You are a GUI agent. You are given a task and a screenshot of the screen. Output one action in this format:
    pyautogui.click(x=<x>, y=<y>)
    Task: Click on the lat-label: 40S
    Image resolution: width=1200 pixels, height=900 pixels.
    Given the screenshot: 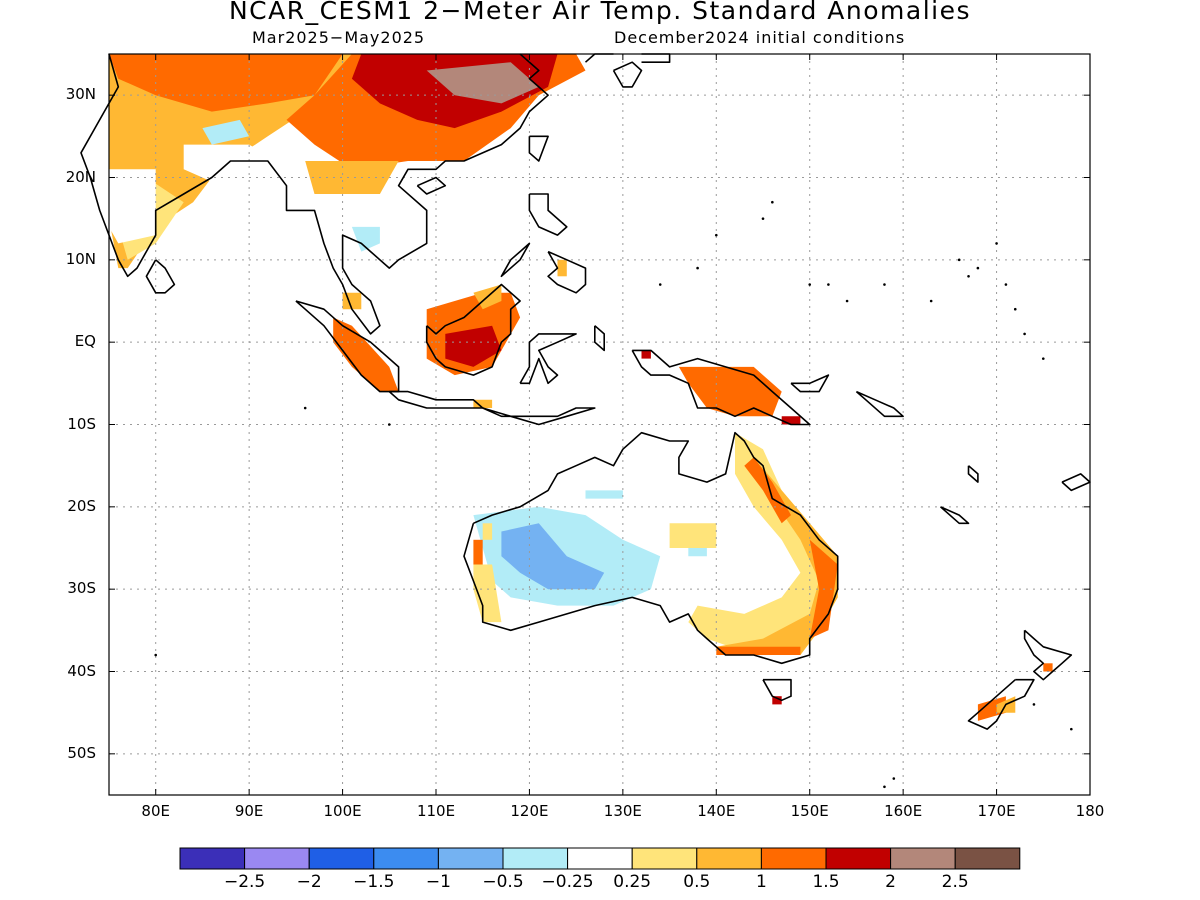 What is the action you would take?
    pyautogui.click(x=81, y=670)
    